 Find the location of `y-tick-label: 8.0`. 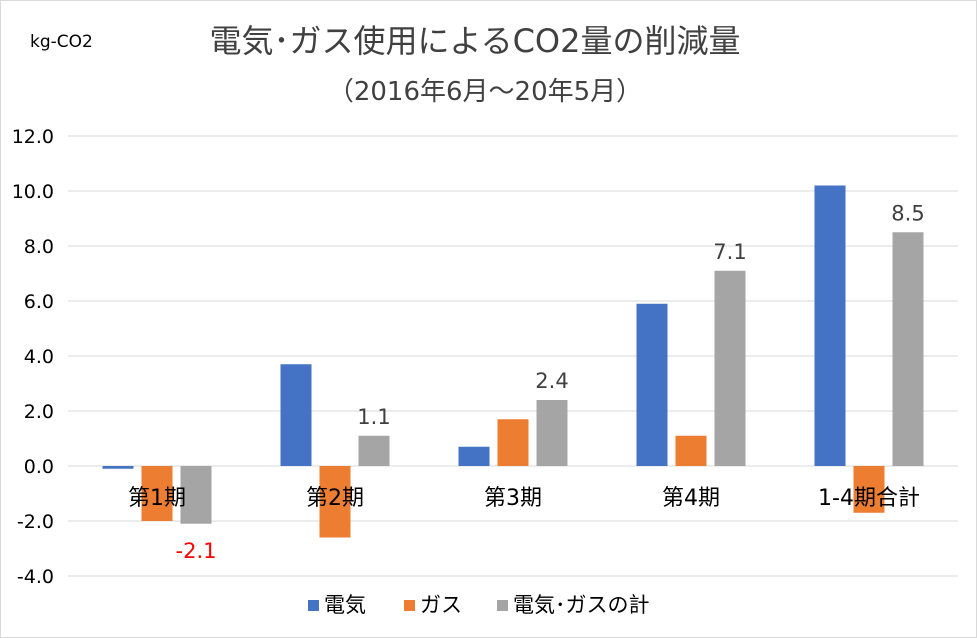

y-tick-label: 8.0 is located at coordinates (39, 247).